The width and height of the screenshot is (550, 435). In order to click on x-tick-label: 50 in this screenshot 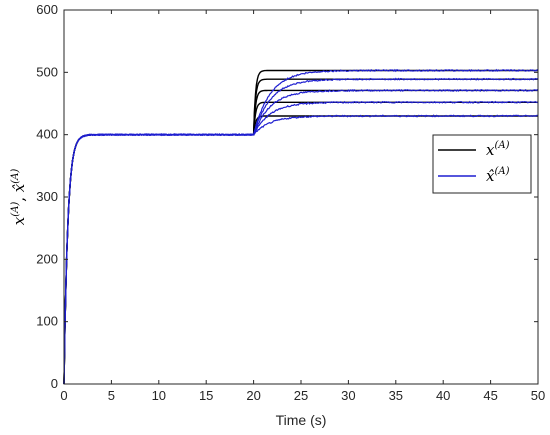, I will do `click(538, 395)`.